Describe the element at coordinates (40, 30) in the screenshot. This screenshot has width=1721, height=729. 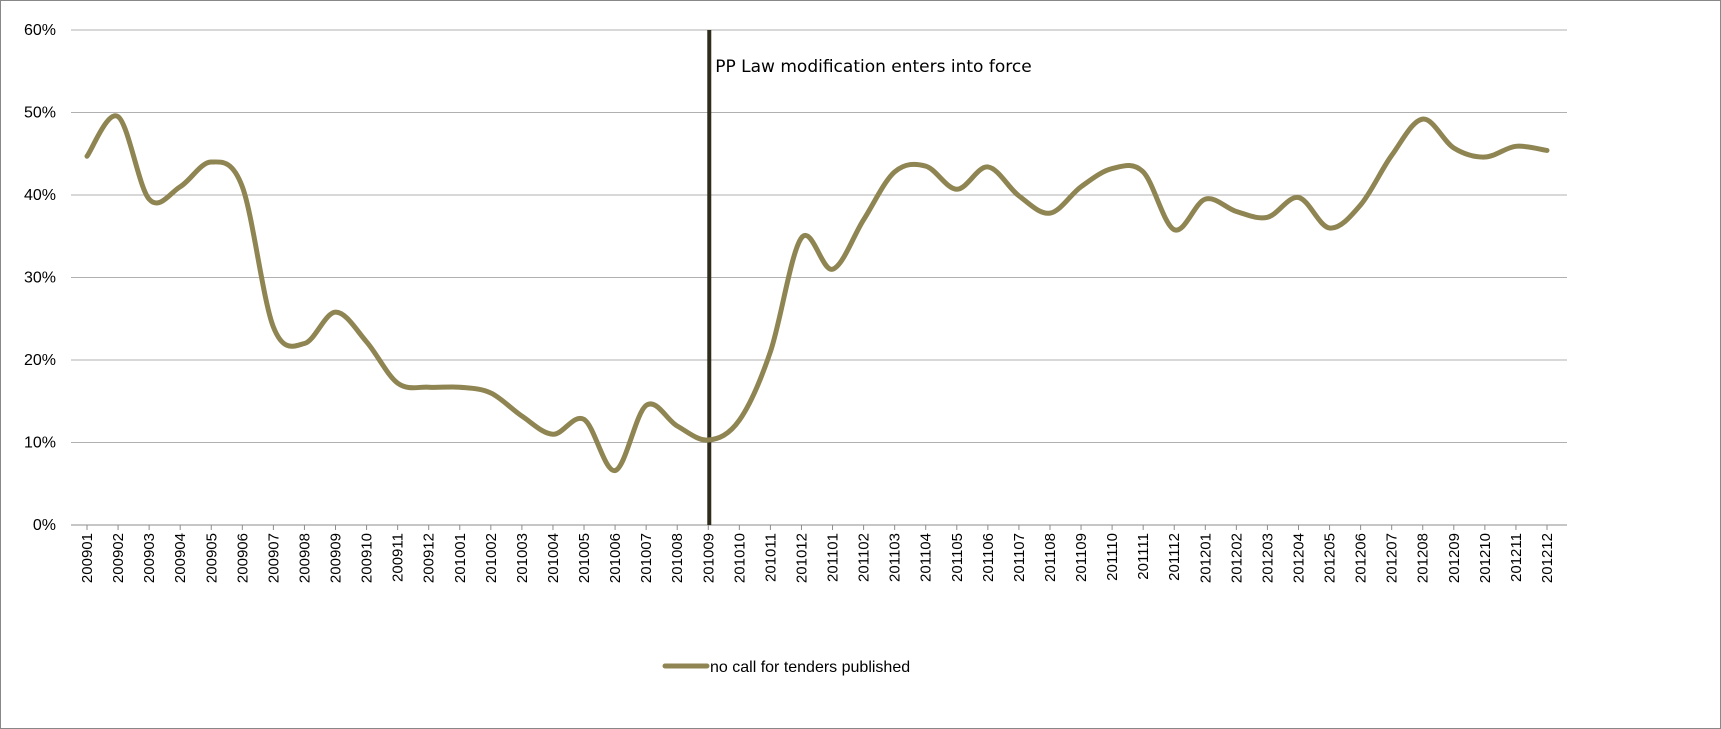
I see `y-tick-label: 60%` at that location.